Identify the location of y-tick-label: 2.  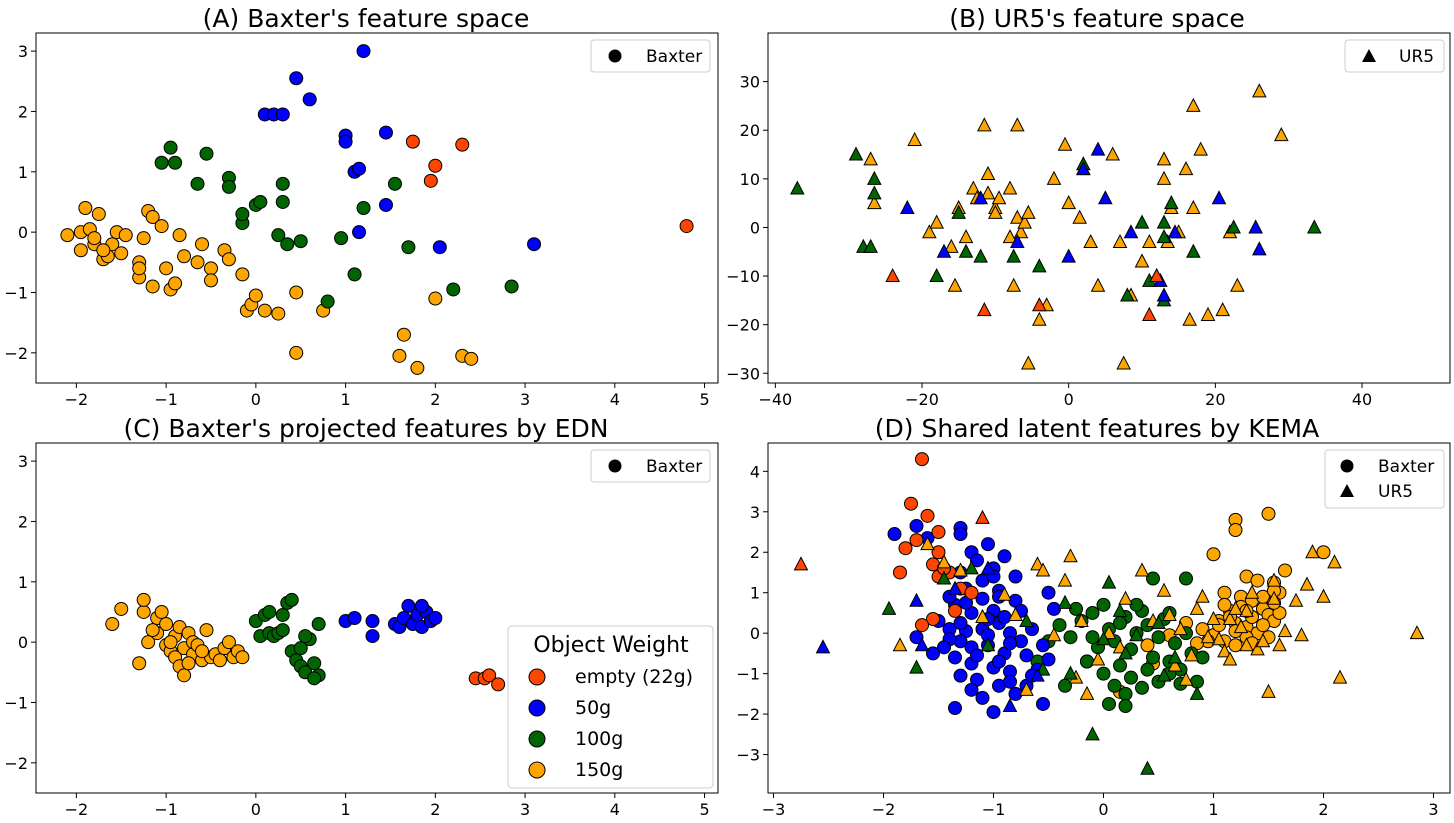
(23, 111).